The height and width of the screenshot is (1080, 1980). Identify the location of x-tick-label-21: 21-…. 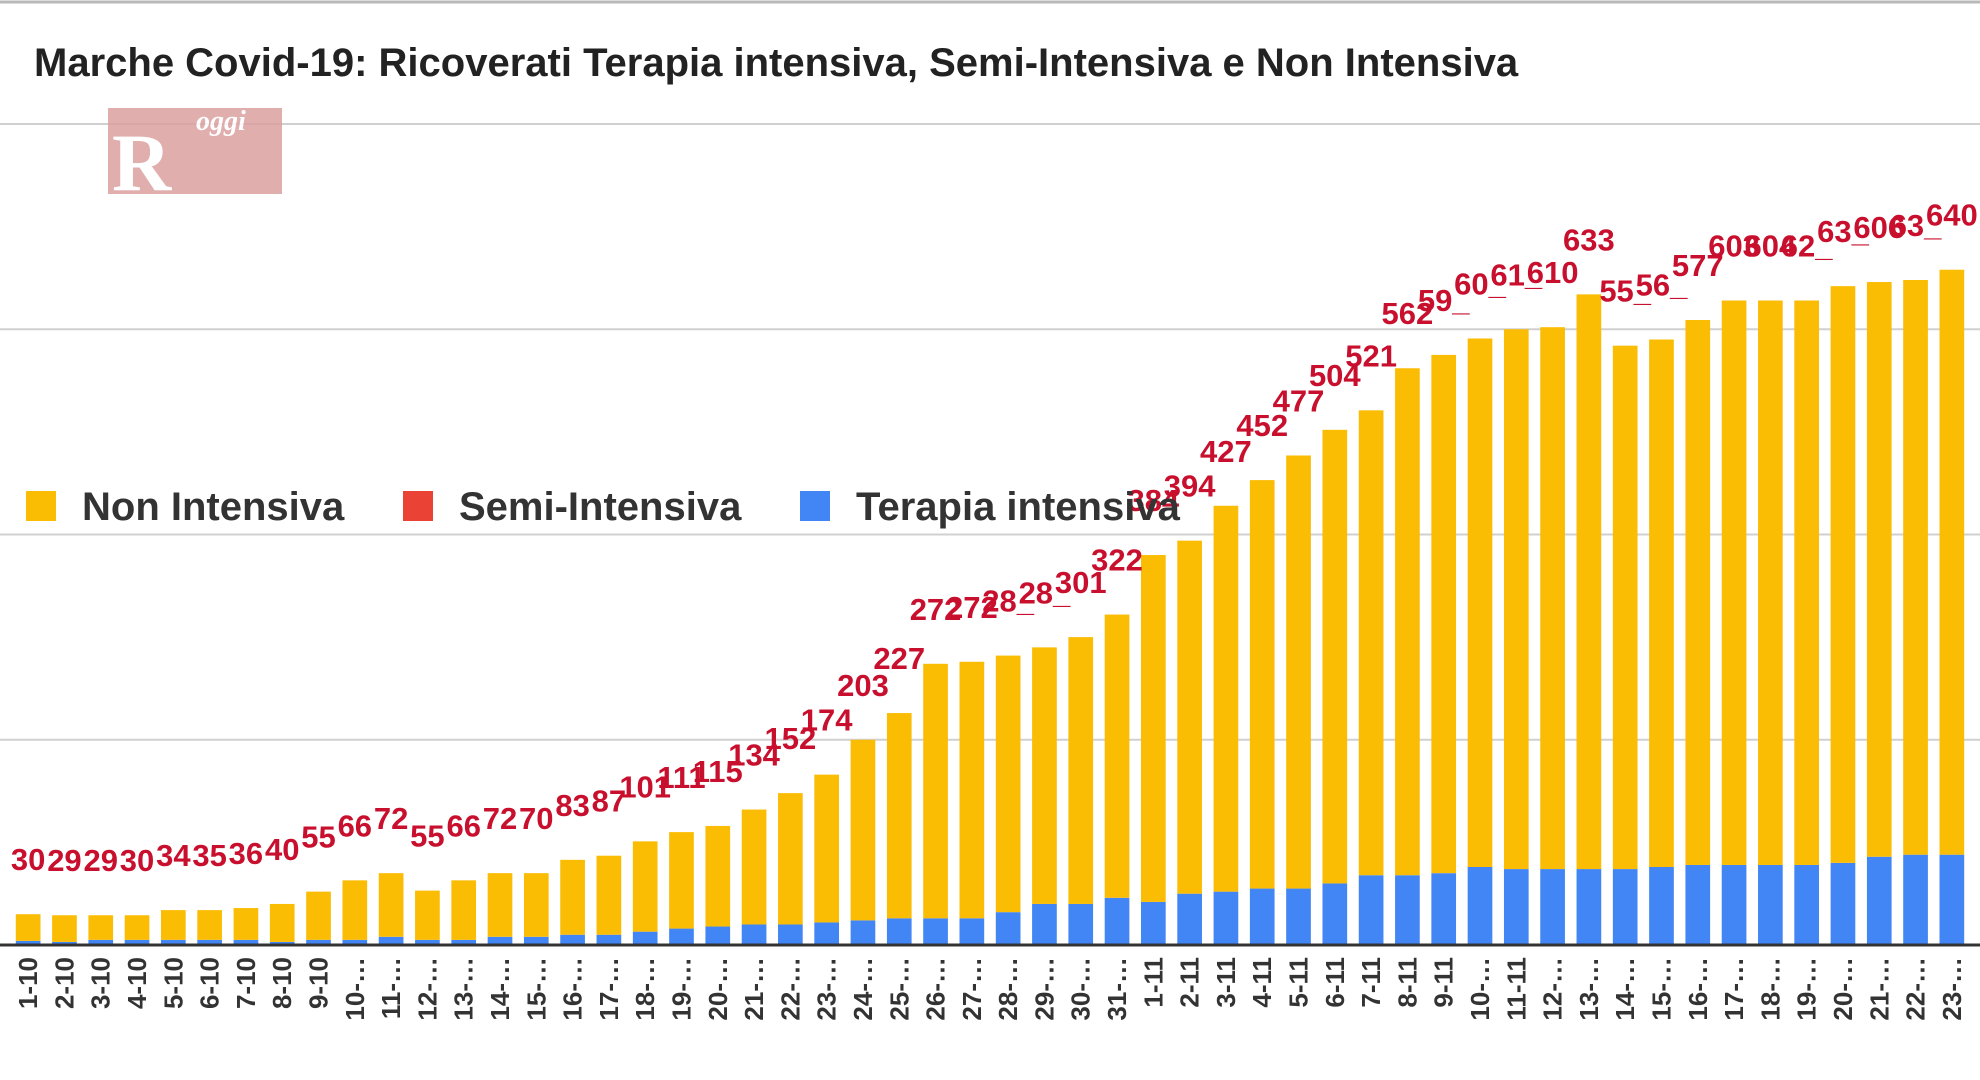
(754, 989).